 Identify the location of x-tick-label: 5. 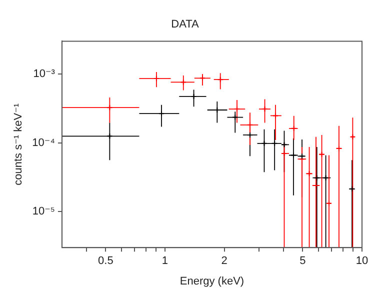
(303, 261).